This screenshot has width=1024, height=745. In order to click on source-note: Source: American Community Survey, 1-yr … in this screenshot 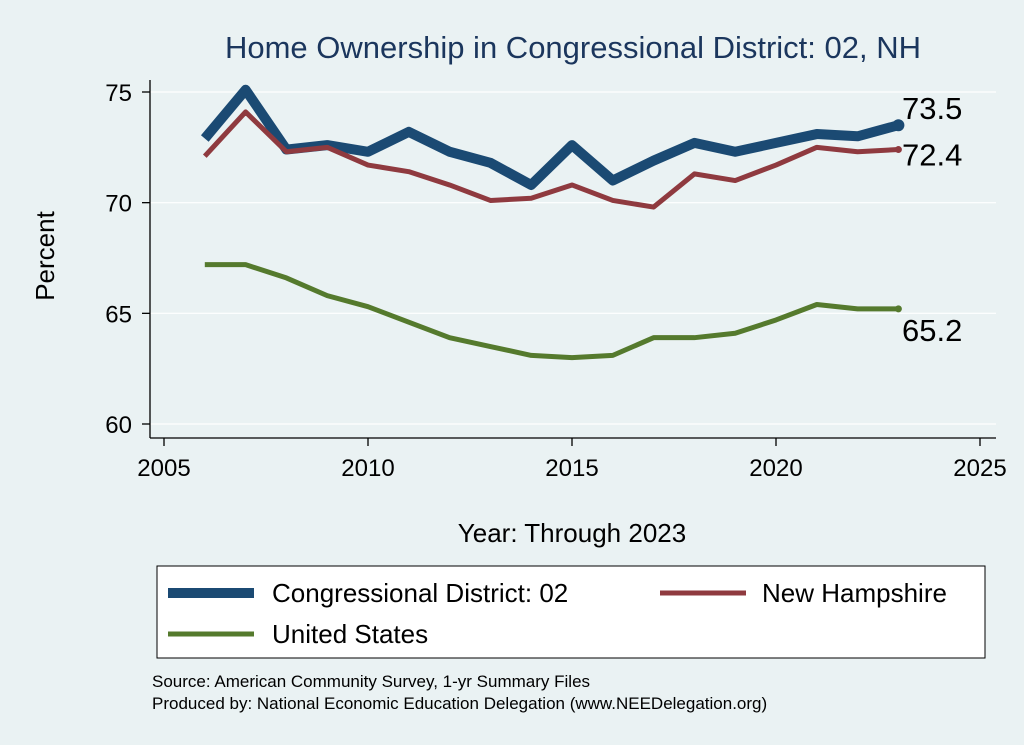, I will do `click(371, 681)`.